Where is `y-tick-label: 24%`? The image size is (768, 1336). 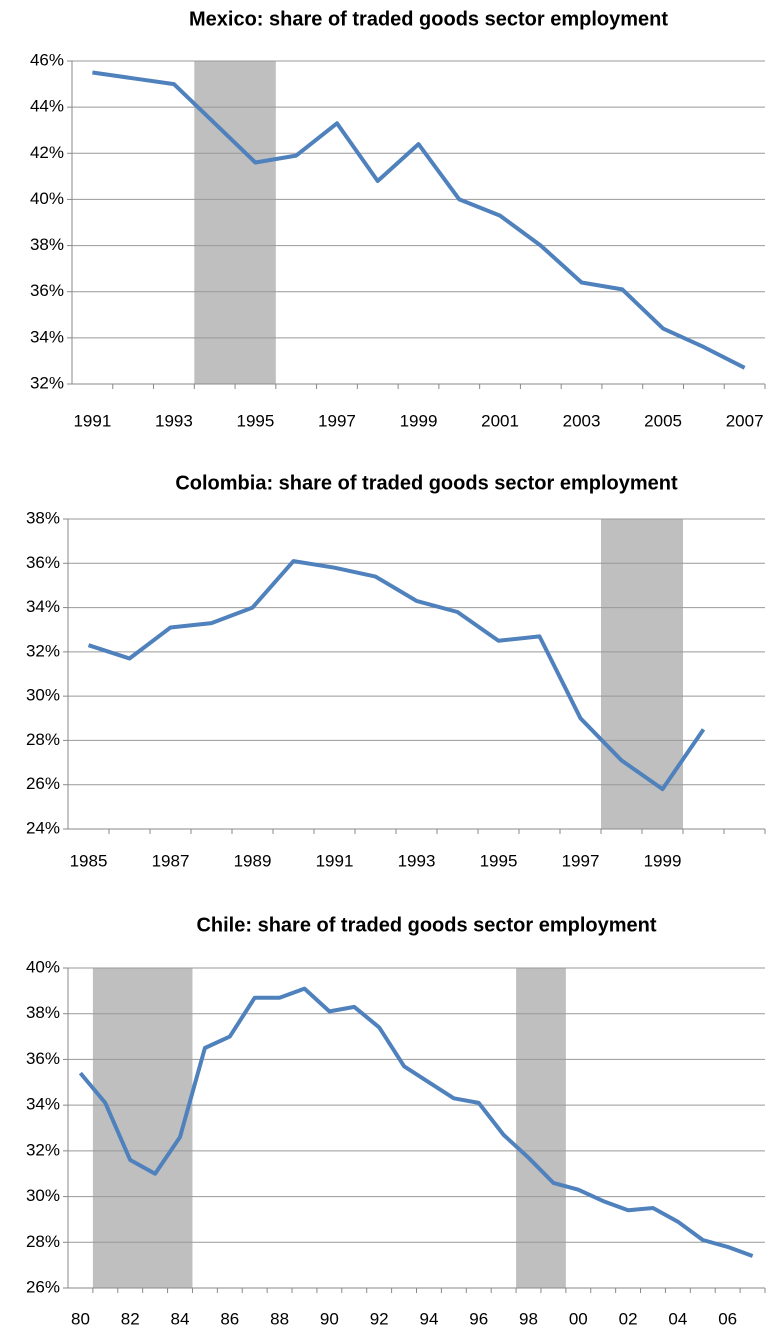
y-tick-label: 24% is located at coordinates (43, 827).